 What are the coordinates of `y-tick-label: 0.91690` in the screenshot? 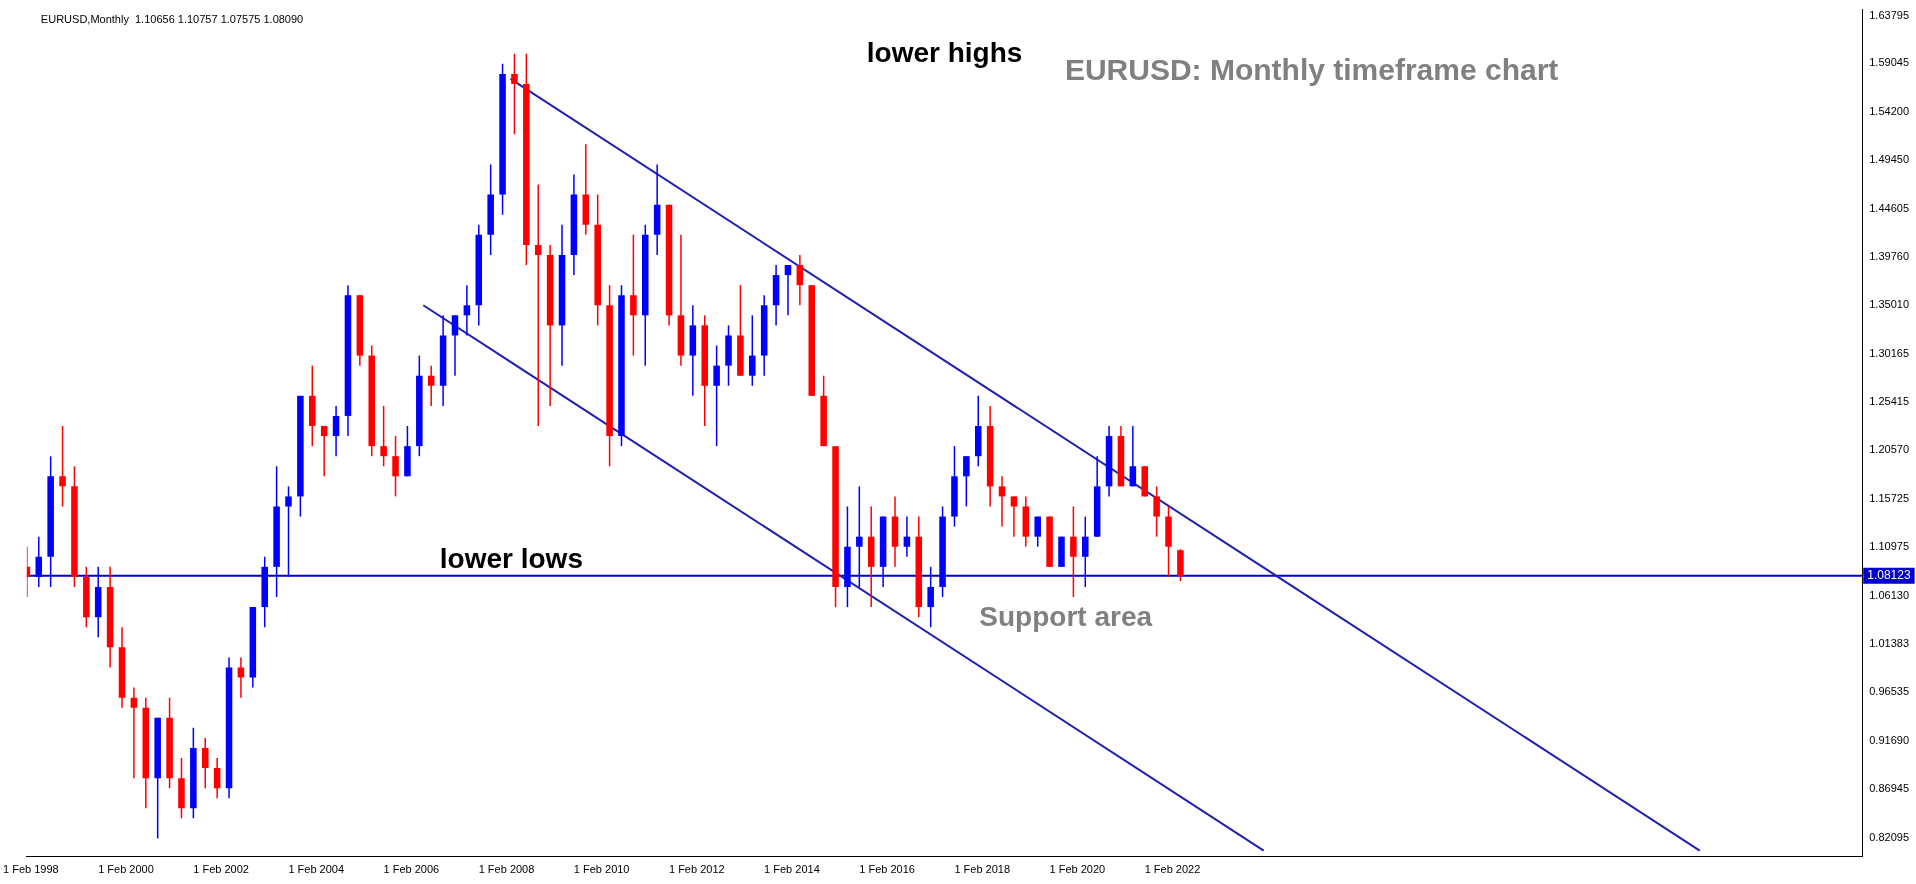 It's located at (1889, 740).